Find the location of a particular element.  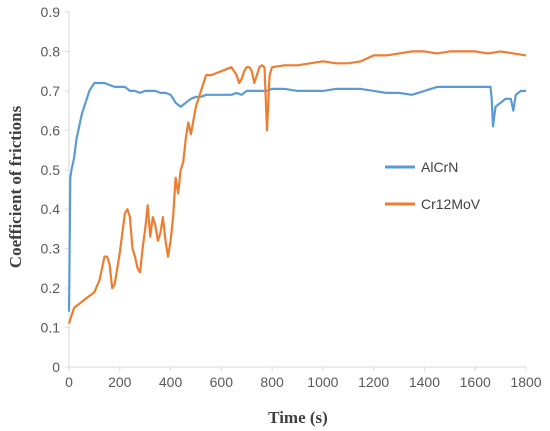

y-tick-label: 0.5 is located at coordinates (51, 170).